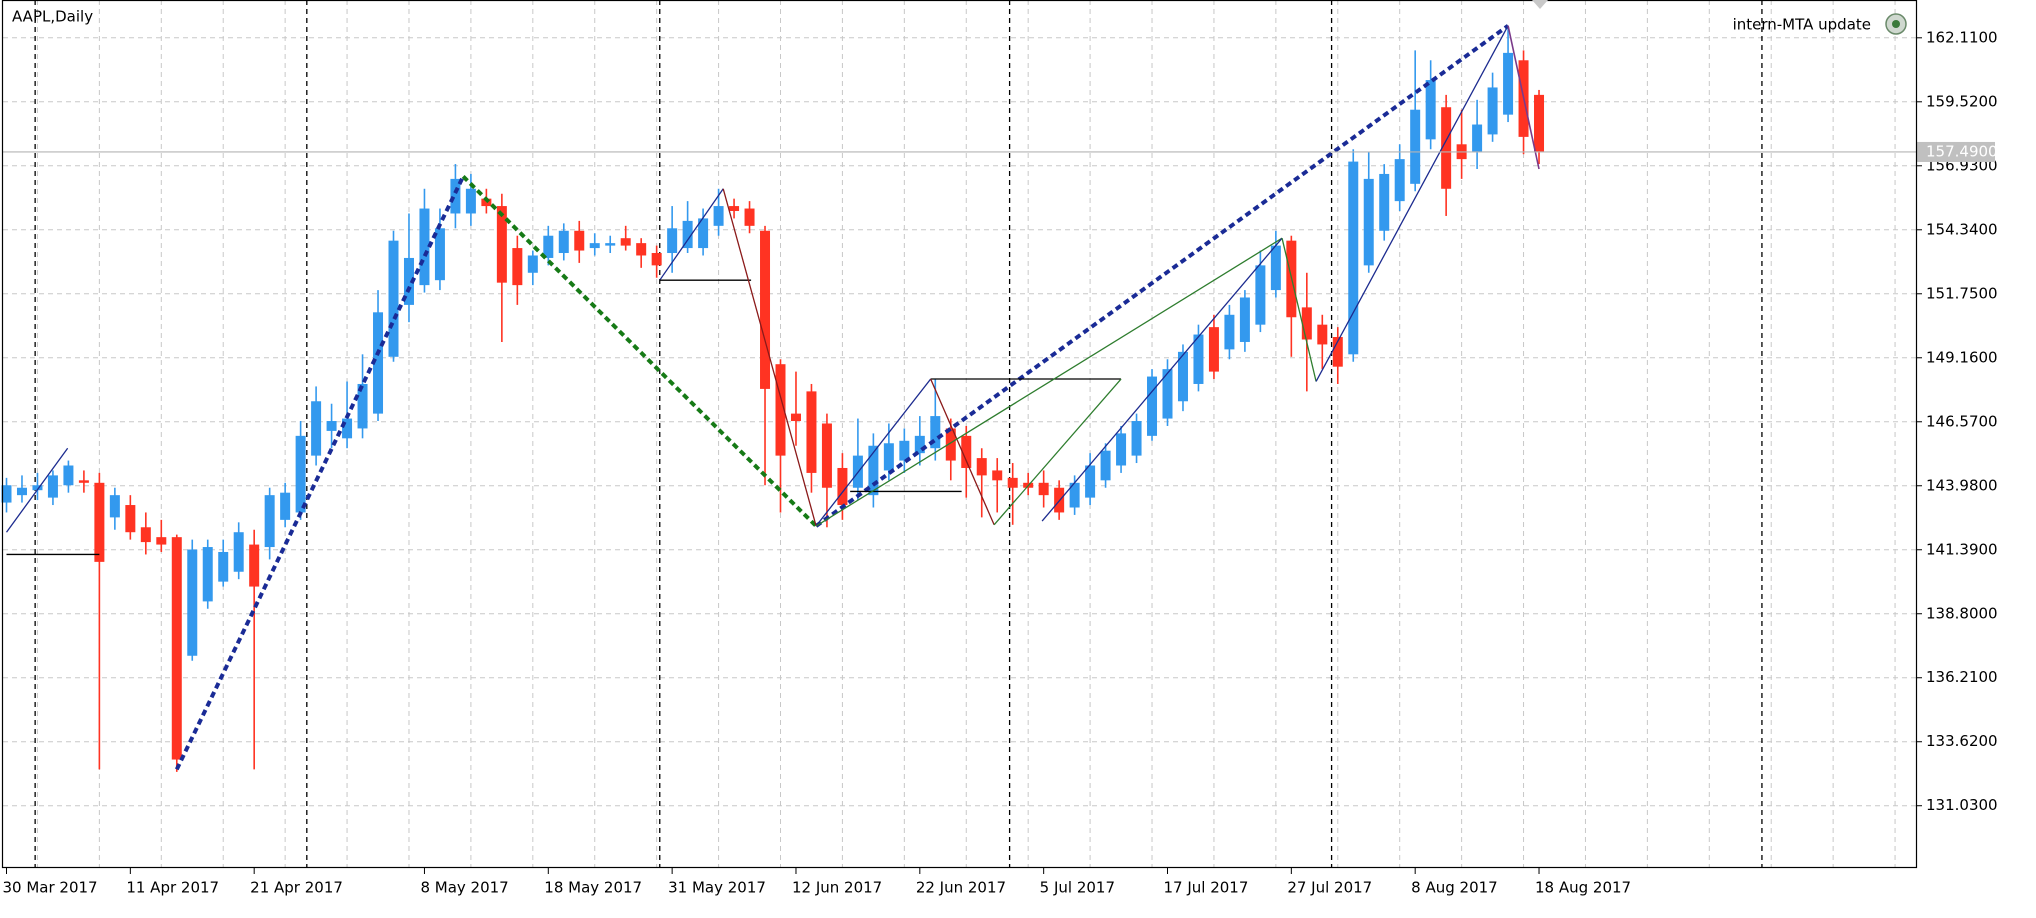 This screenshot has height=918, width=2036. What do you see at coordinates (1962, 101) in the screenshot?
I see `y-tick-label: 159.5200` at bounding box center [1962, 101].